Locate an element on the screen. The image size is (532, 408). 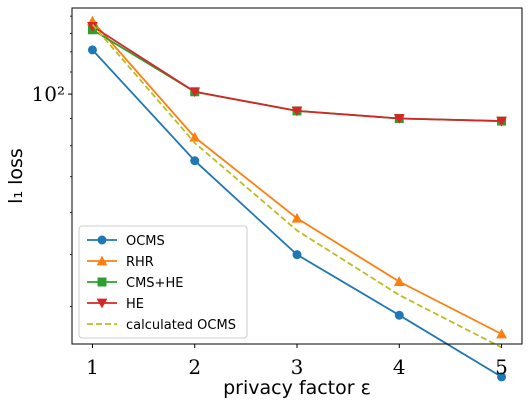
legend-box is located at coordinates (163, 282).